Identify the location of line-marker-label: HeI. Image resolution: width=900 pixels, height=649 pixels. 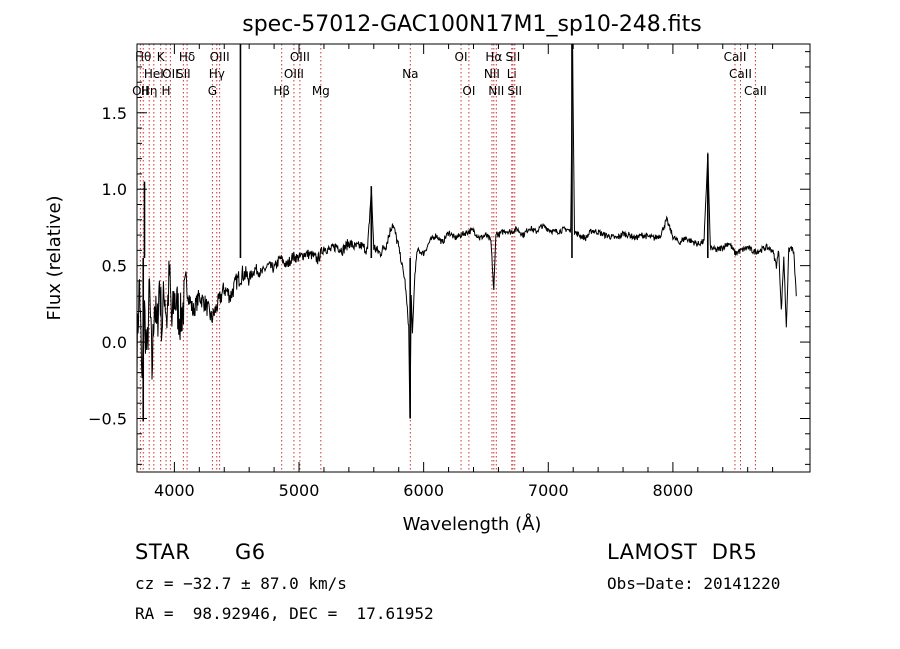
(154, 74).